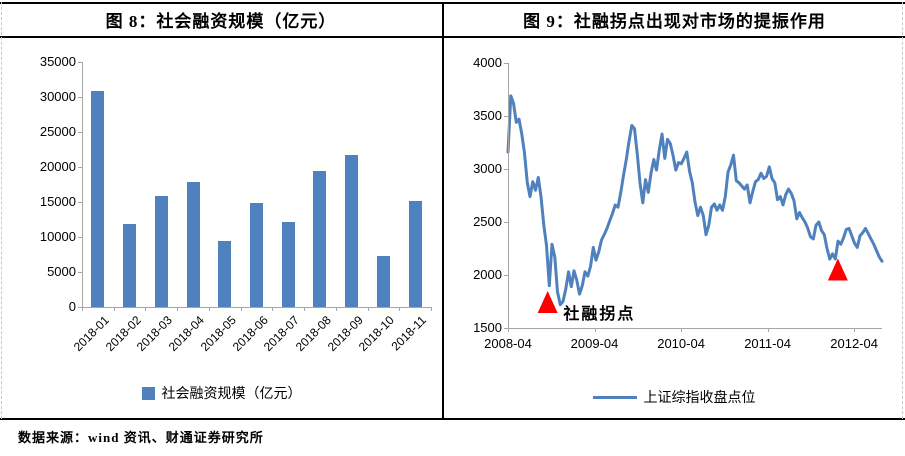 This screenshot has width=905, height=456. I want to click on y-axis-label: 15000, so click(57, 201).